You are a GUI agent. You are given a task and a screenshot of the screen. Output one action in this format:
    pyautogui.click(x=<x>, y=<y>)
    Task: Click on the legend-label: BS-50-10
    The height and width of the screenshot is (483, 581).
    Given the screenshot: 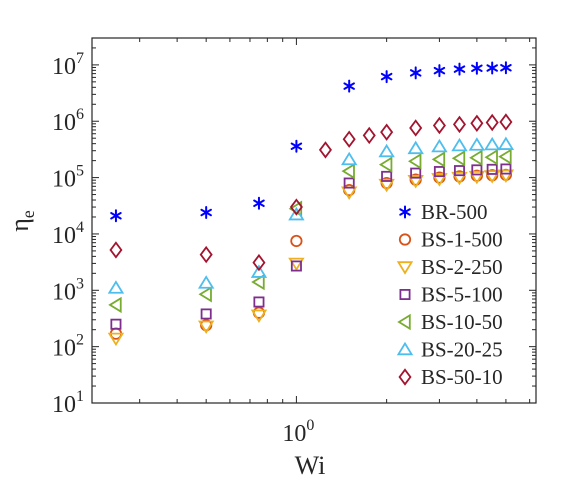 What is the action you would take?
    pyautogui.click(x=462, y=377)
    